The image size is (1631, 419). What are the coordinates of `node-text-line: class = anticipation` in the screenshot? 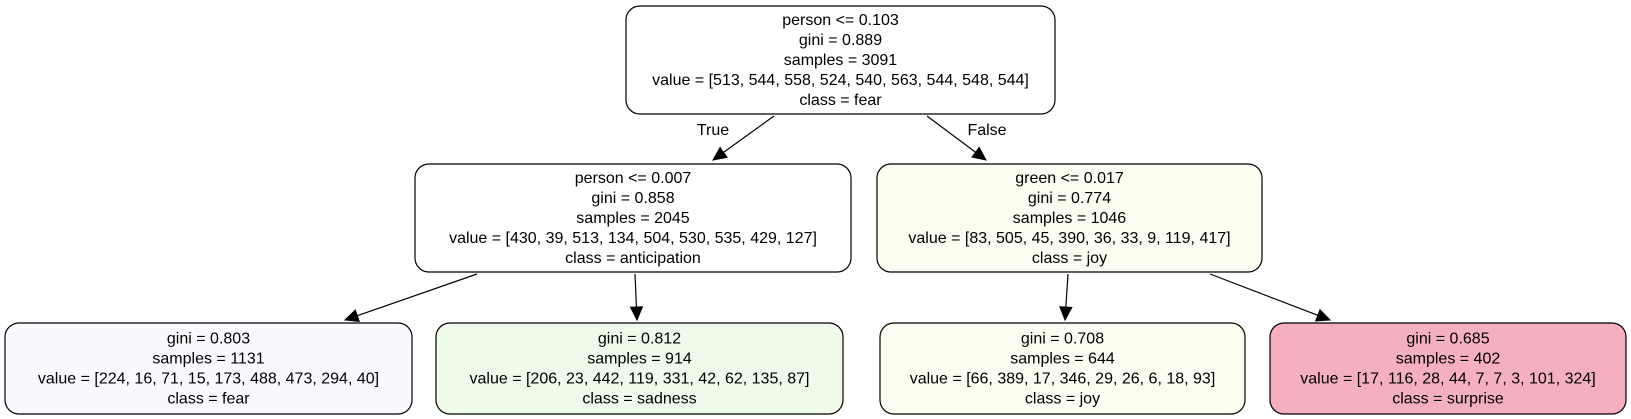 It's located at (633, 258).